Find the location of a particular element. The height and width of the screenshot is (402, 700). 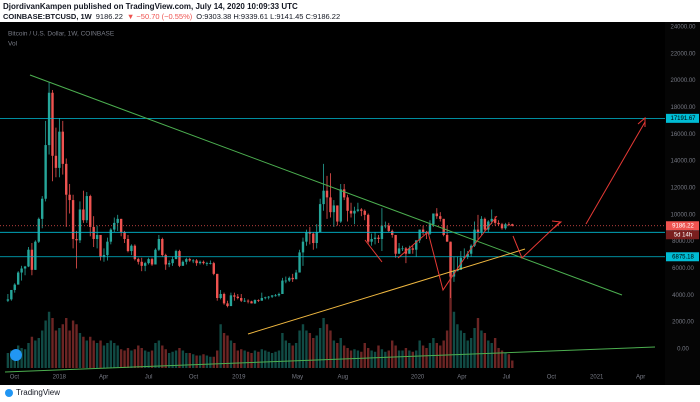

x-tick-label: Apr is located at coordinates (640, 378).